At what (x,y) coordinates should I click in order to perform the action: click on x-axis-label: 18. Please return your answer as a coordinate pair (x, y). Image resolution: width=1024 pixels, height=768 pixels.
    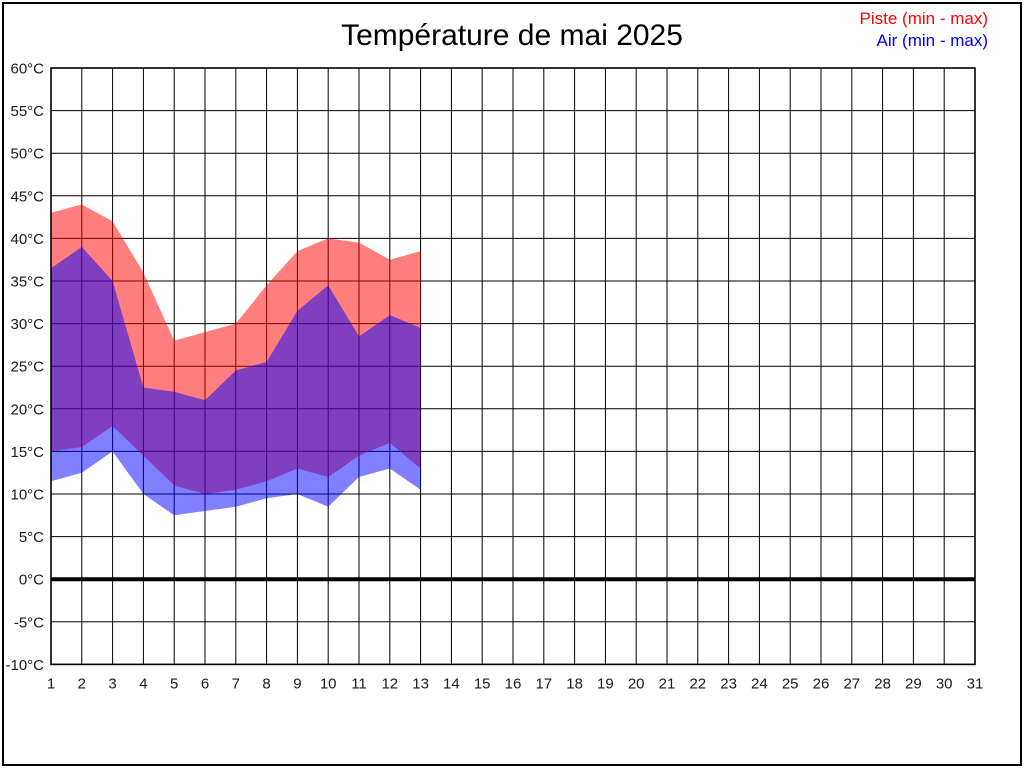
    Looking at the image, I should click on (574, 683).